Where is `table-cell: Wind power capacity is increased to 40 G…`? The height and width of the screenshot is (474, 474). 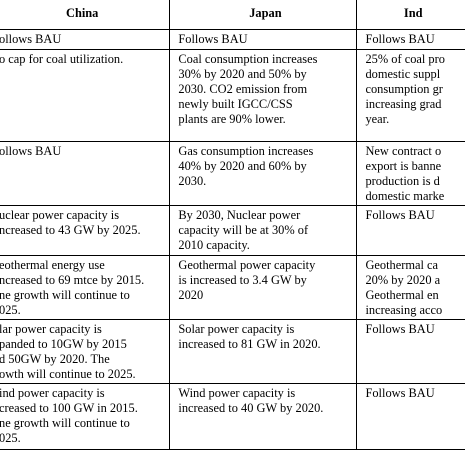
table-cell: Wind power capacity is increased to 40 G… is located at coordinates (263, 416).